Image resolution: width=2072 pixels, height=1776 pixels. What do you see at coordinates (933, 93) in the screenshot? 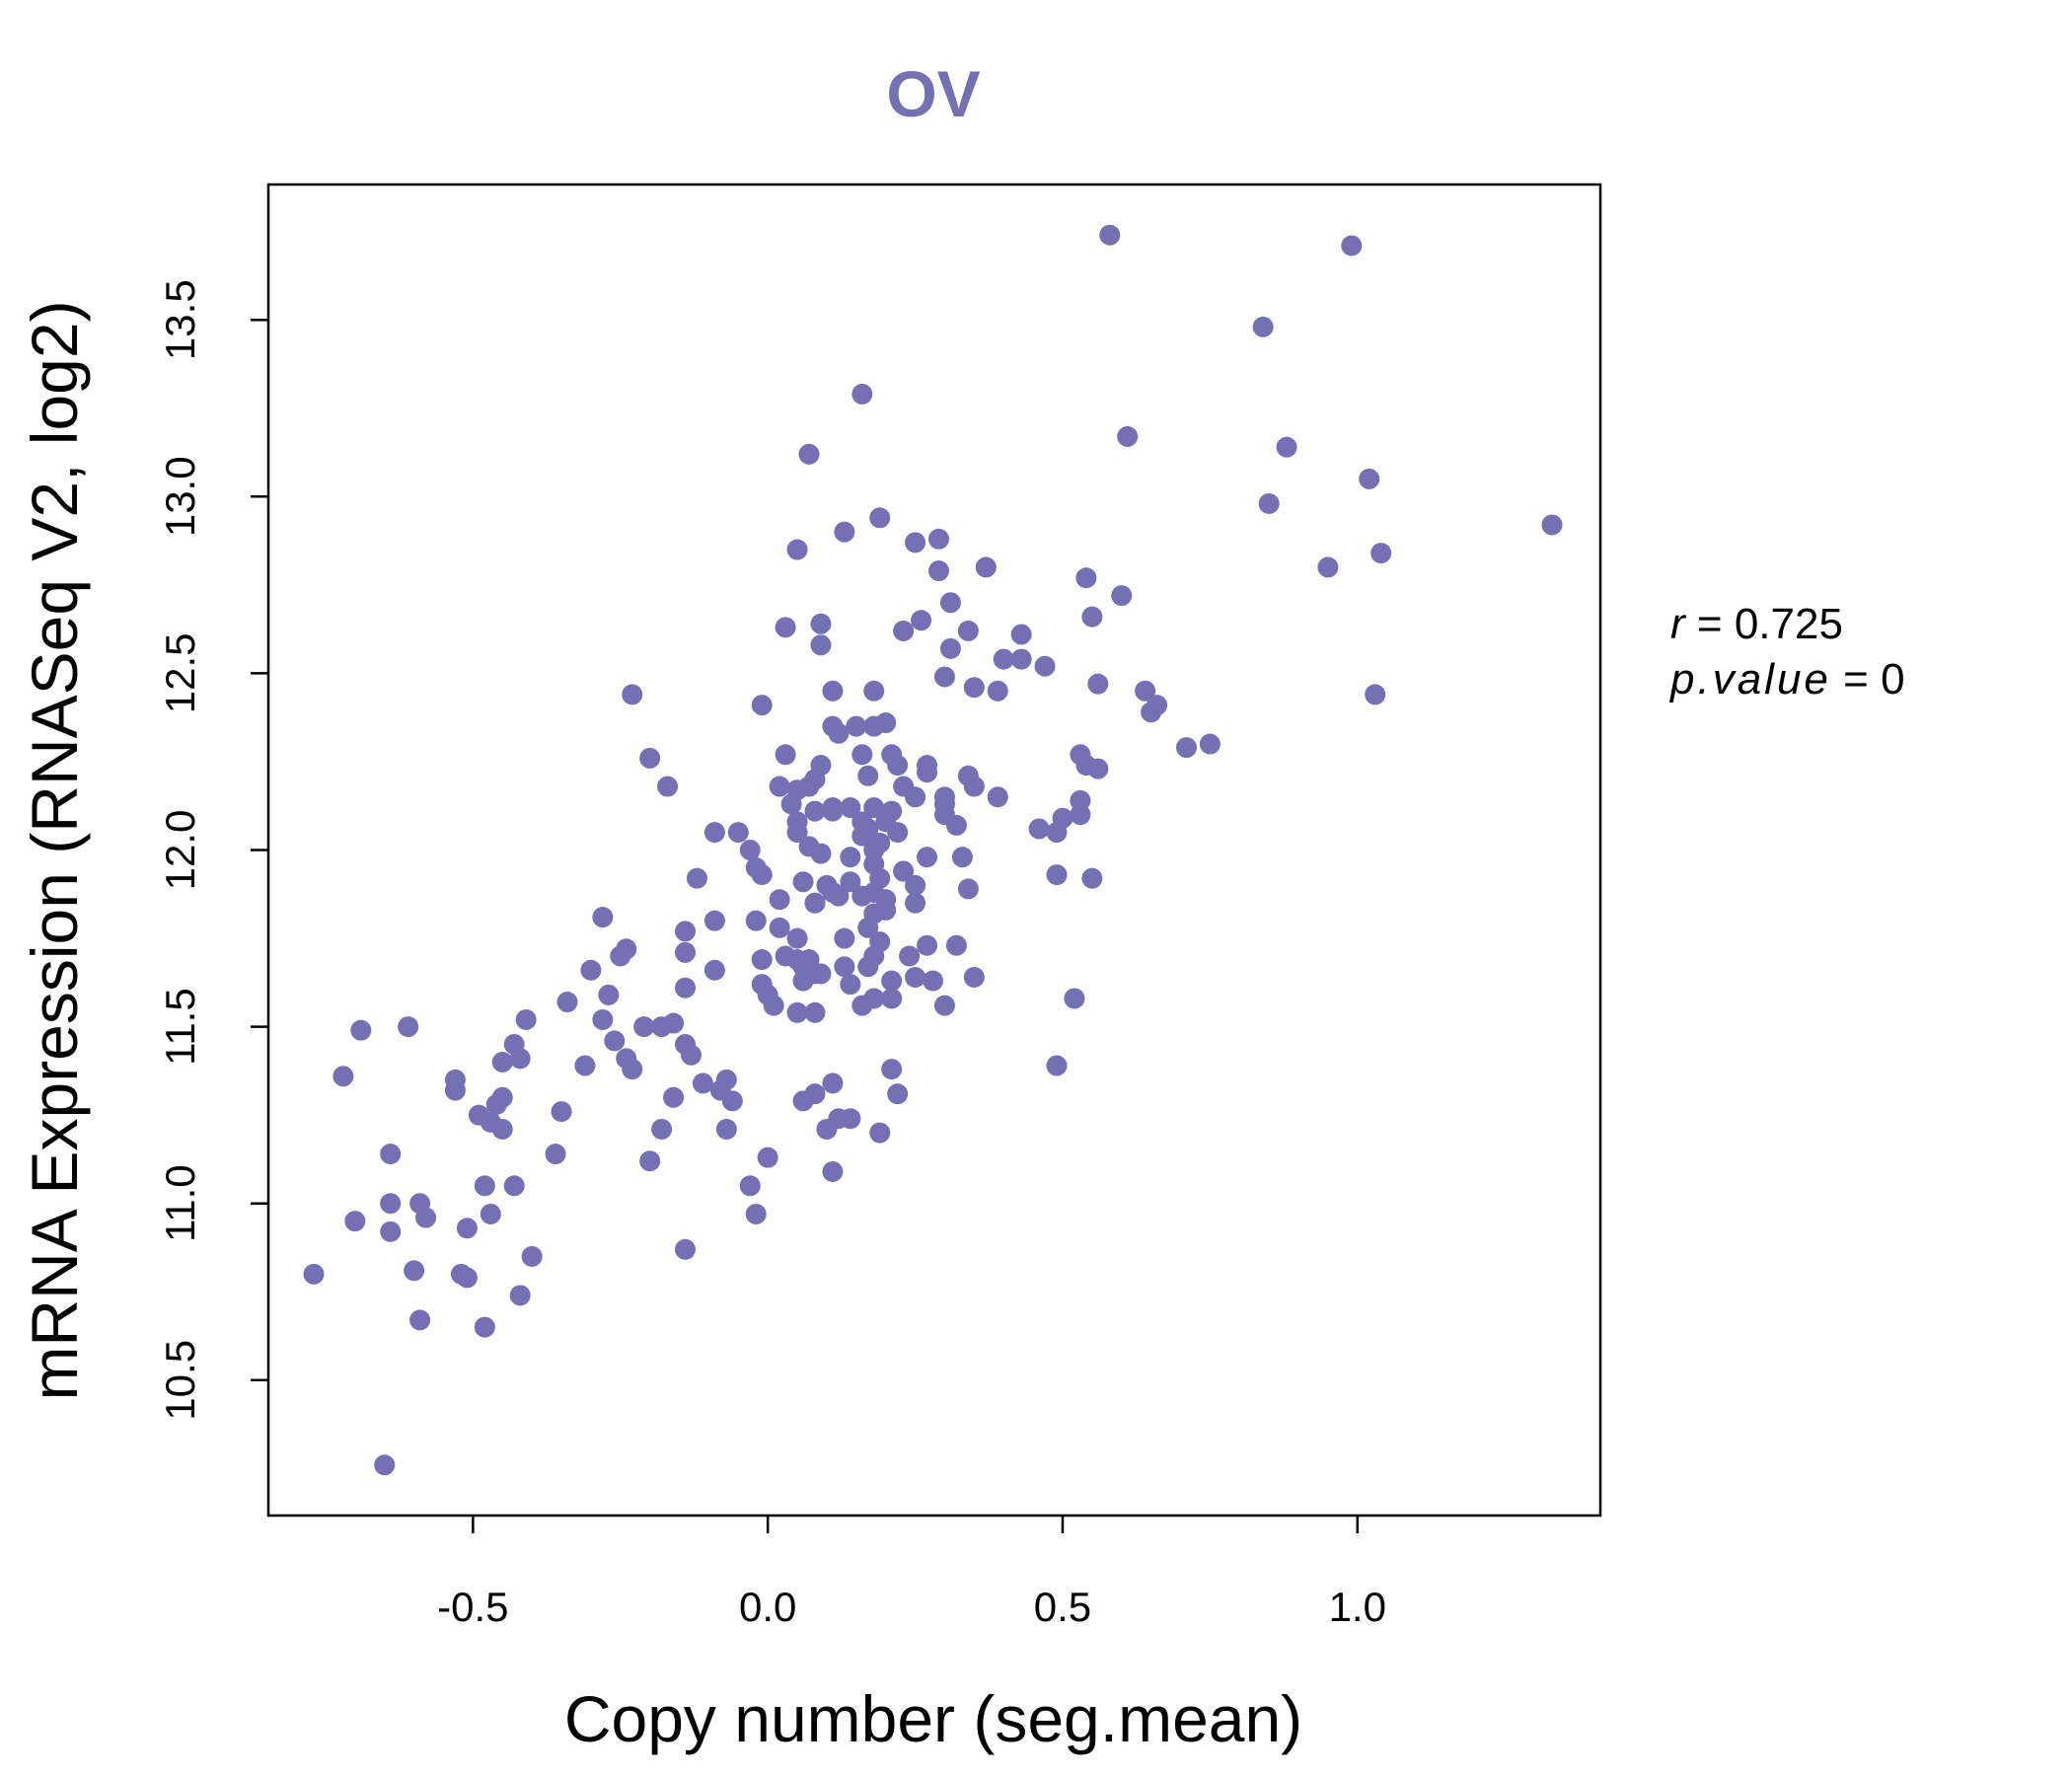
I see `chart-title: OV` at bounding box center [933, 93].